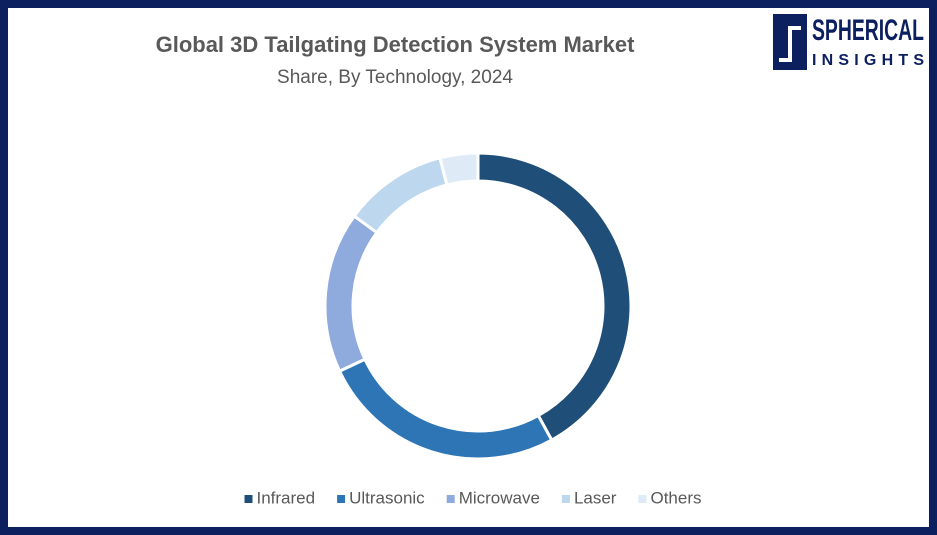 The width and height of the screenshot is (937, 535). What do you see at coordinates (499, 497) in the screenshot?
I see `legend-label: Microwave` at bounding box center [499, 497].